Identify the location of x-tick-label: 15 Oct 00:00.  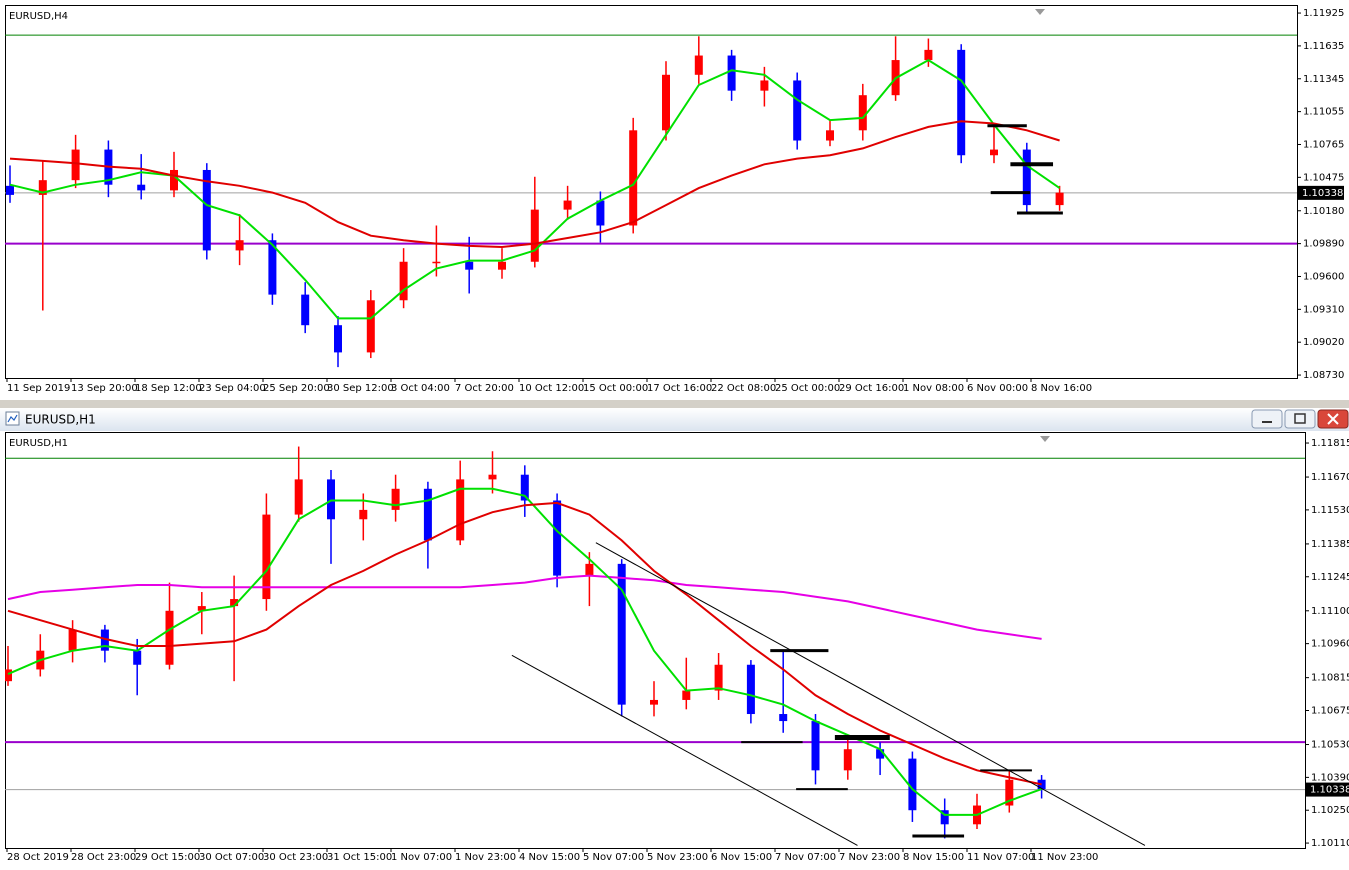
(615, 388).